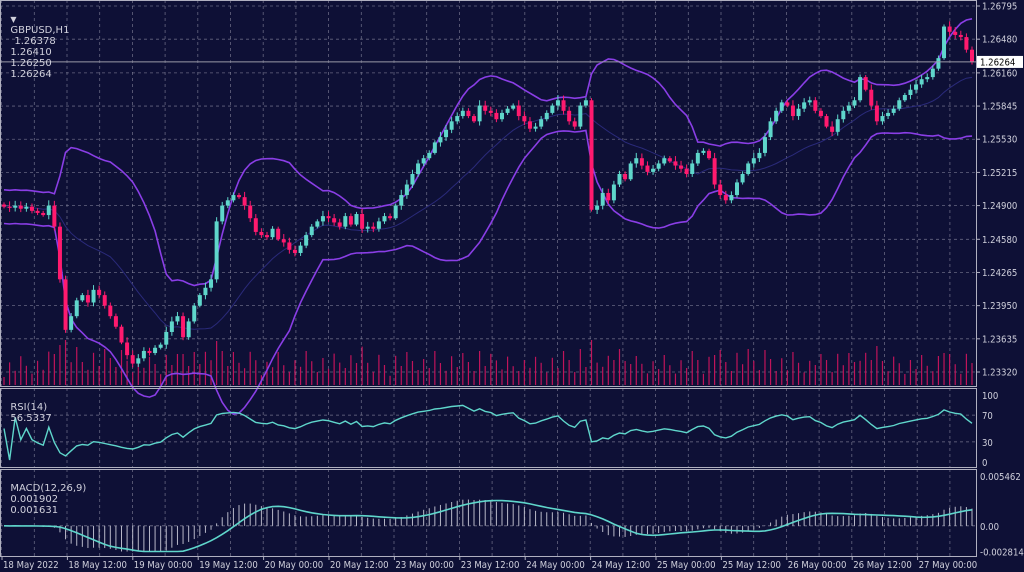  I want to click on macd-label: MACD(12,26,9), so click(48, 488).